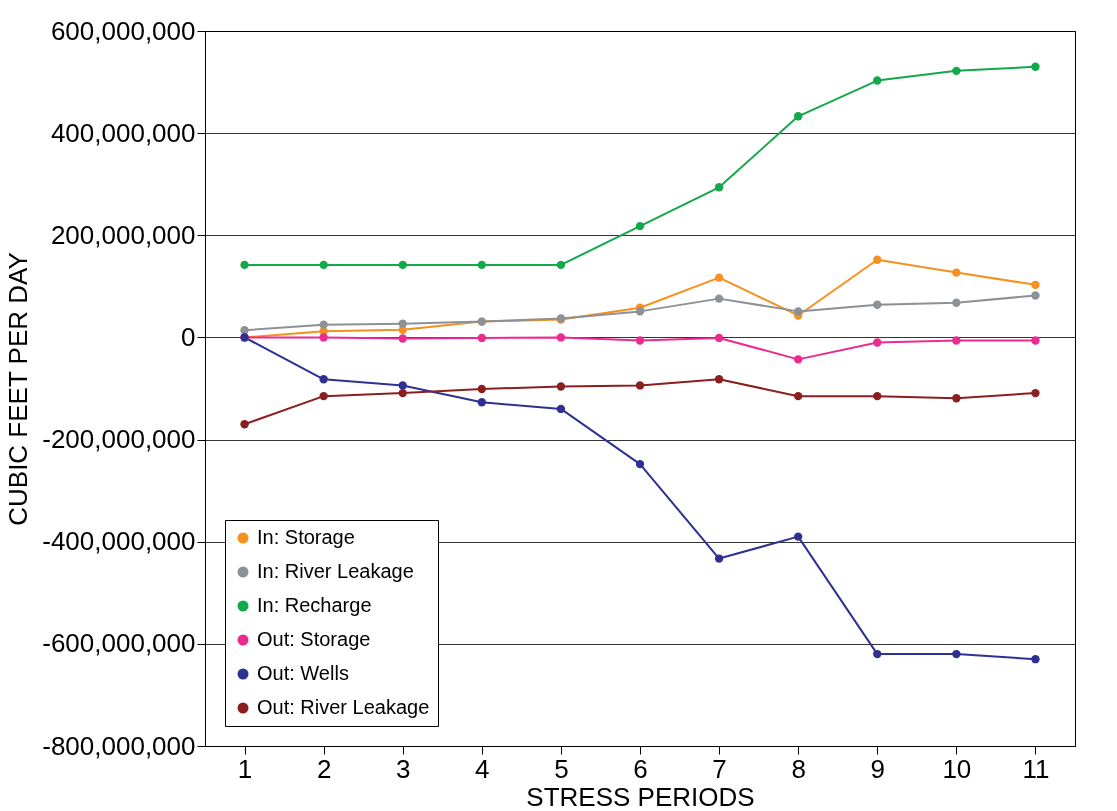  Describe the element at coordinates (640, 768) in the screenshot. I see `x-tick-label: 6` at that location.